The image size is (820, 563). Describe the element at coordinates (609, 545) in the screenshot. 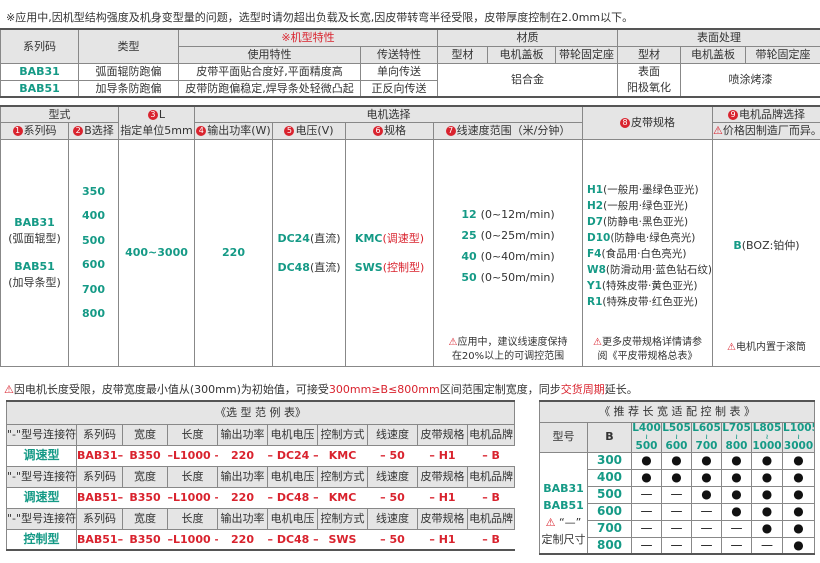

I see `width-value: 800` at that location.